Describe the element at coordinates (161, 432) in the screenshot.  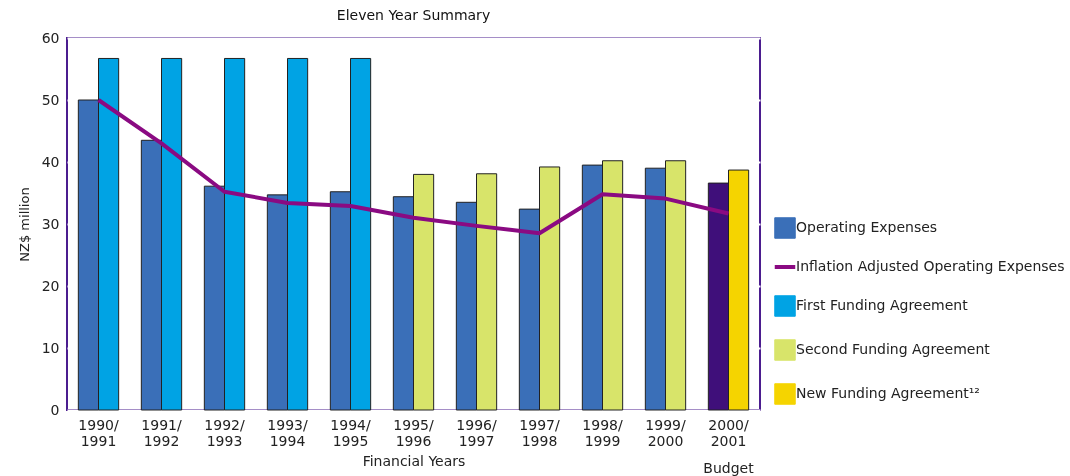
I see `x-tick-label: 1991/1992` at that location.